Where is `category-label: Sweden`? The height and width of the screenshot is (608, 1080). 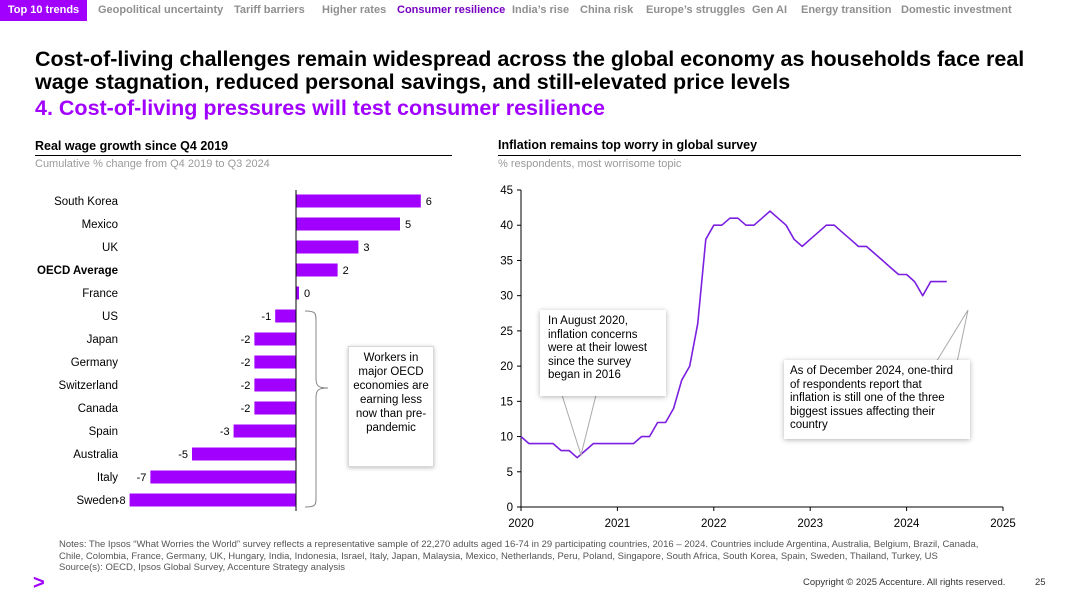
category-label: Sweden is located at coordinates (97, 501).